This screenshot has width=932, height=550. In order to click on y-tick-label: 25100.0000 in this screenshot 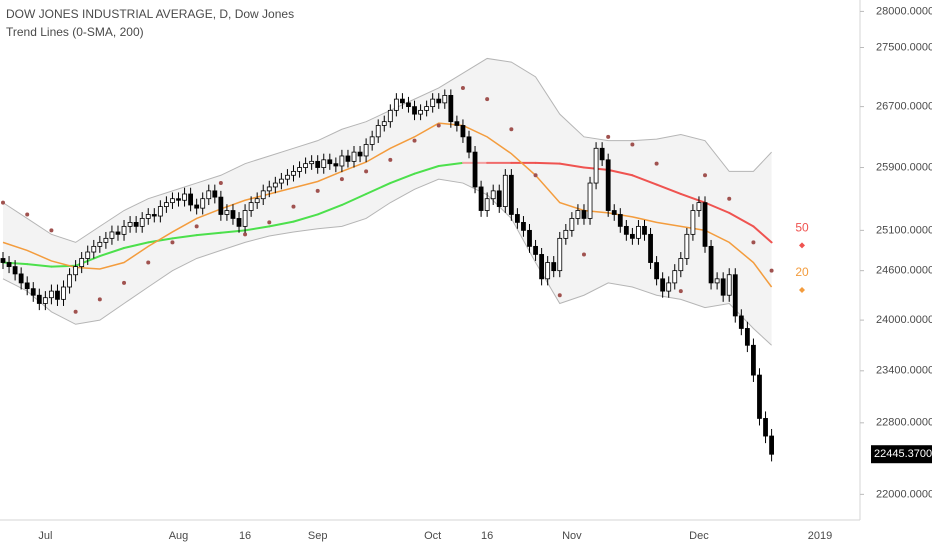, I will do `click(904, 230)`.